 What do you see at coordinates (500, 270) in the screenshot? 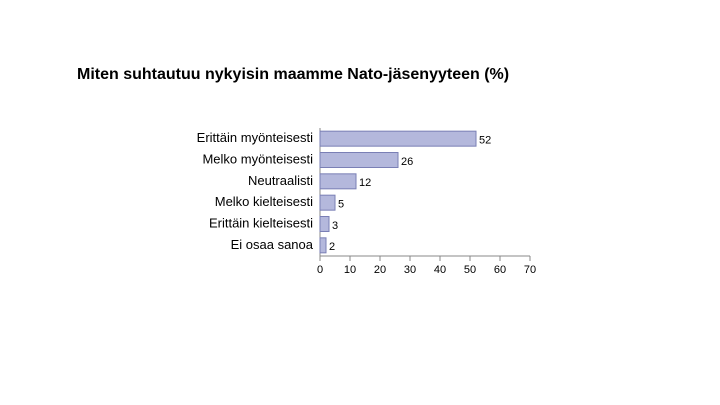
I see `x-tick-label: 60` at bounding box center [500, 270].